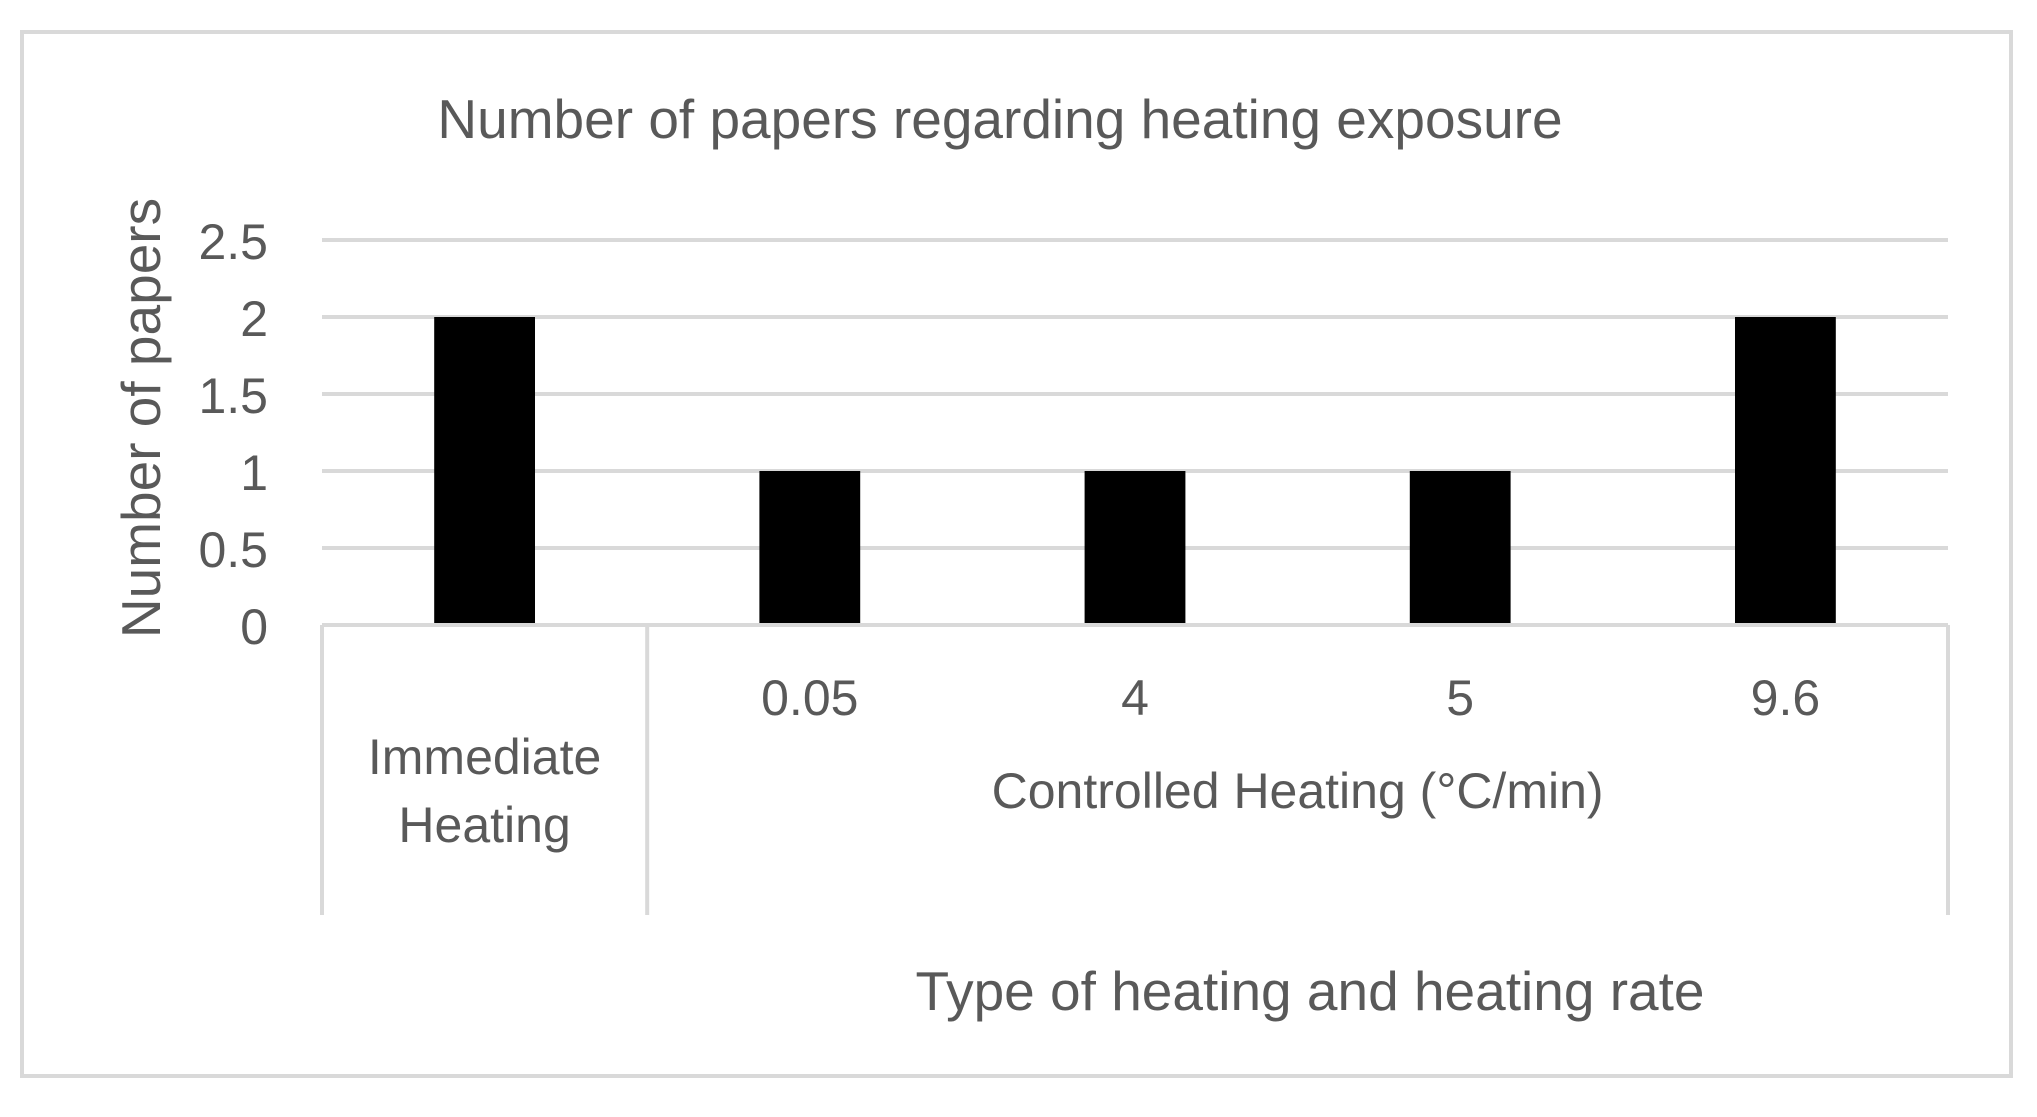  Describe the element at coordinates (484, 757) in the screenshot. I see `group-label: Immediate` at that location.